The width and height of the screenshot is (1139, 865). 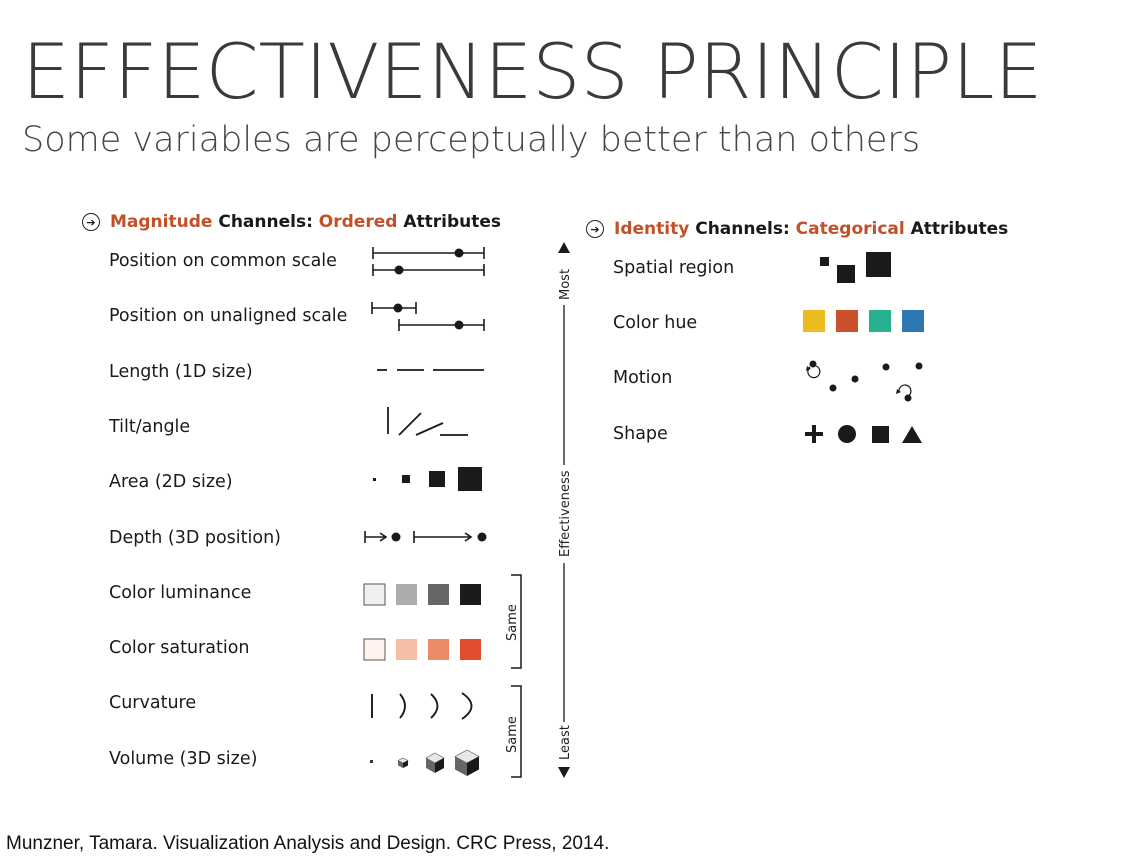 I want to click on channel-label-shape: Shape, so click(x=640, y=434).